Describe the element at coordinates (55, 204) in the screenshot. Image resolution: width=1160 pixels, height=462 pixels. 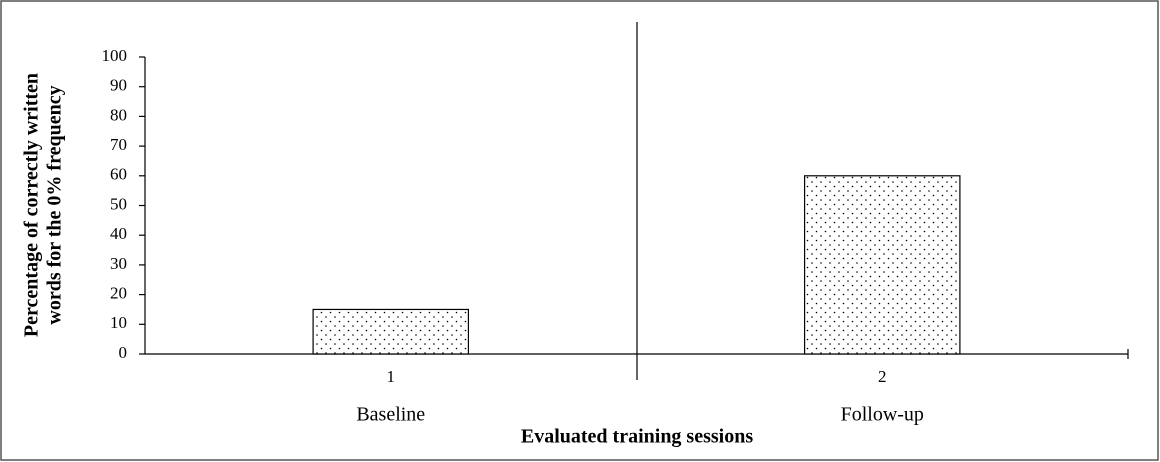
I see `y-axis-title: words for the 0% frequency` at that location.